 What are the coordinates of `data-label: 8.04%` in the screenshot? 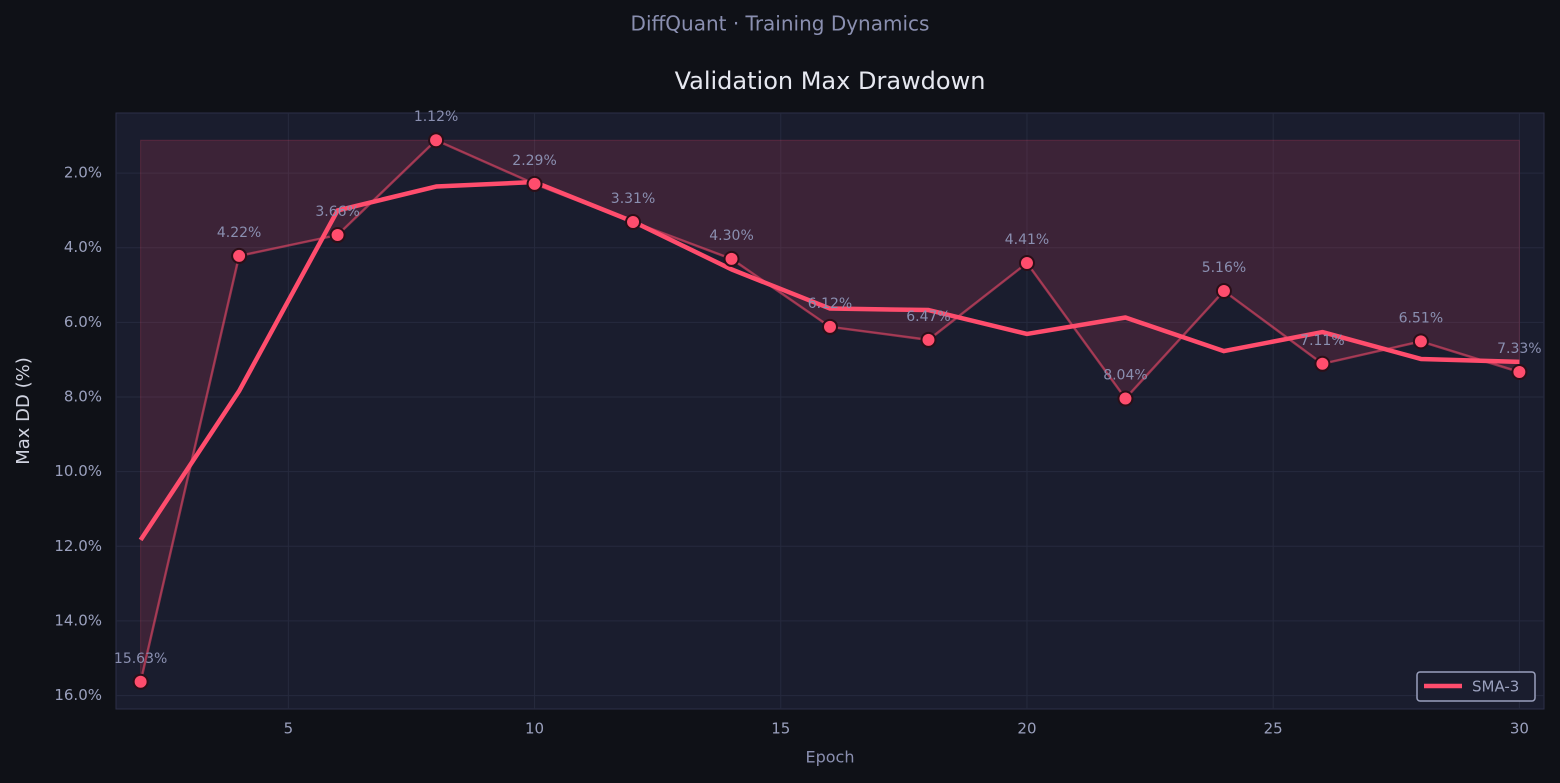 It's located at (1125, 375).